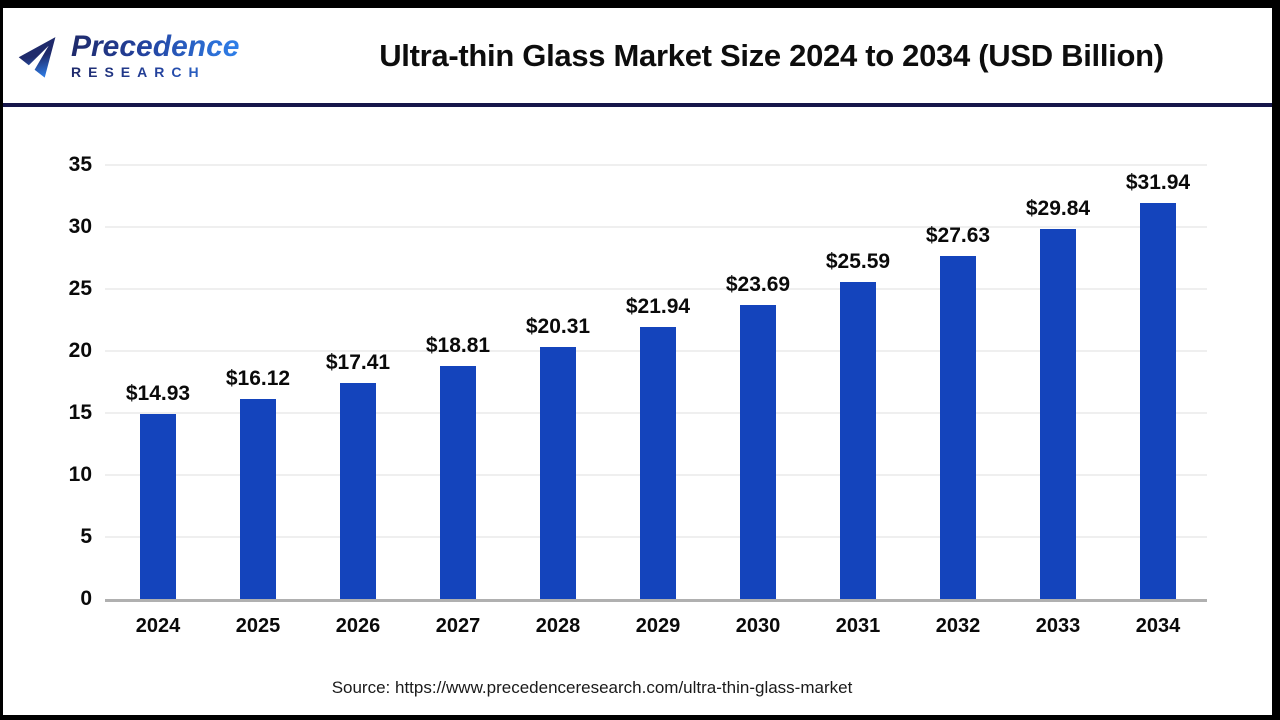 The width and height of the screenshot is (1280, 720). What do you see at coordinates (1158, 182) in the screenshot?
I see `bar-value-label: $31.94` at bounding box center [1158, 182].